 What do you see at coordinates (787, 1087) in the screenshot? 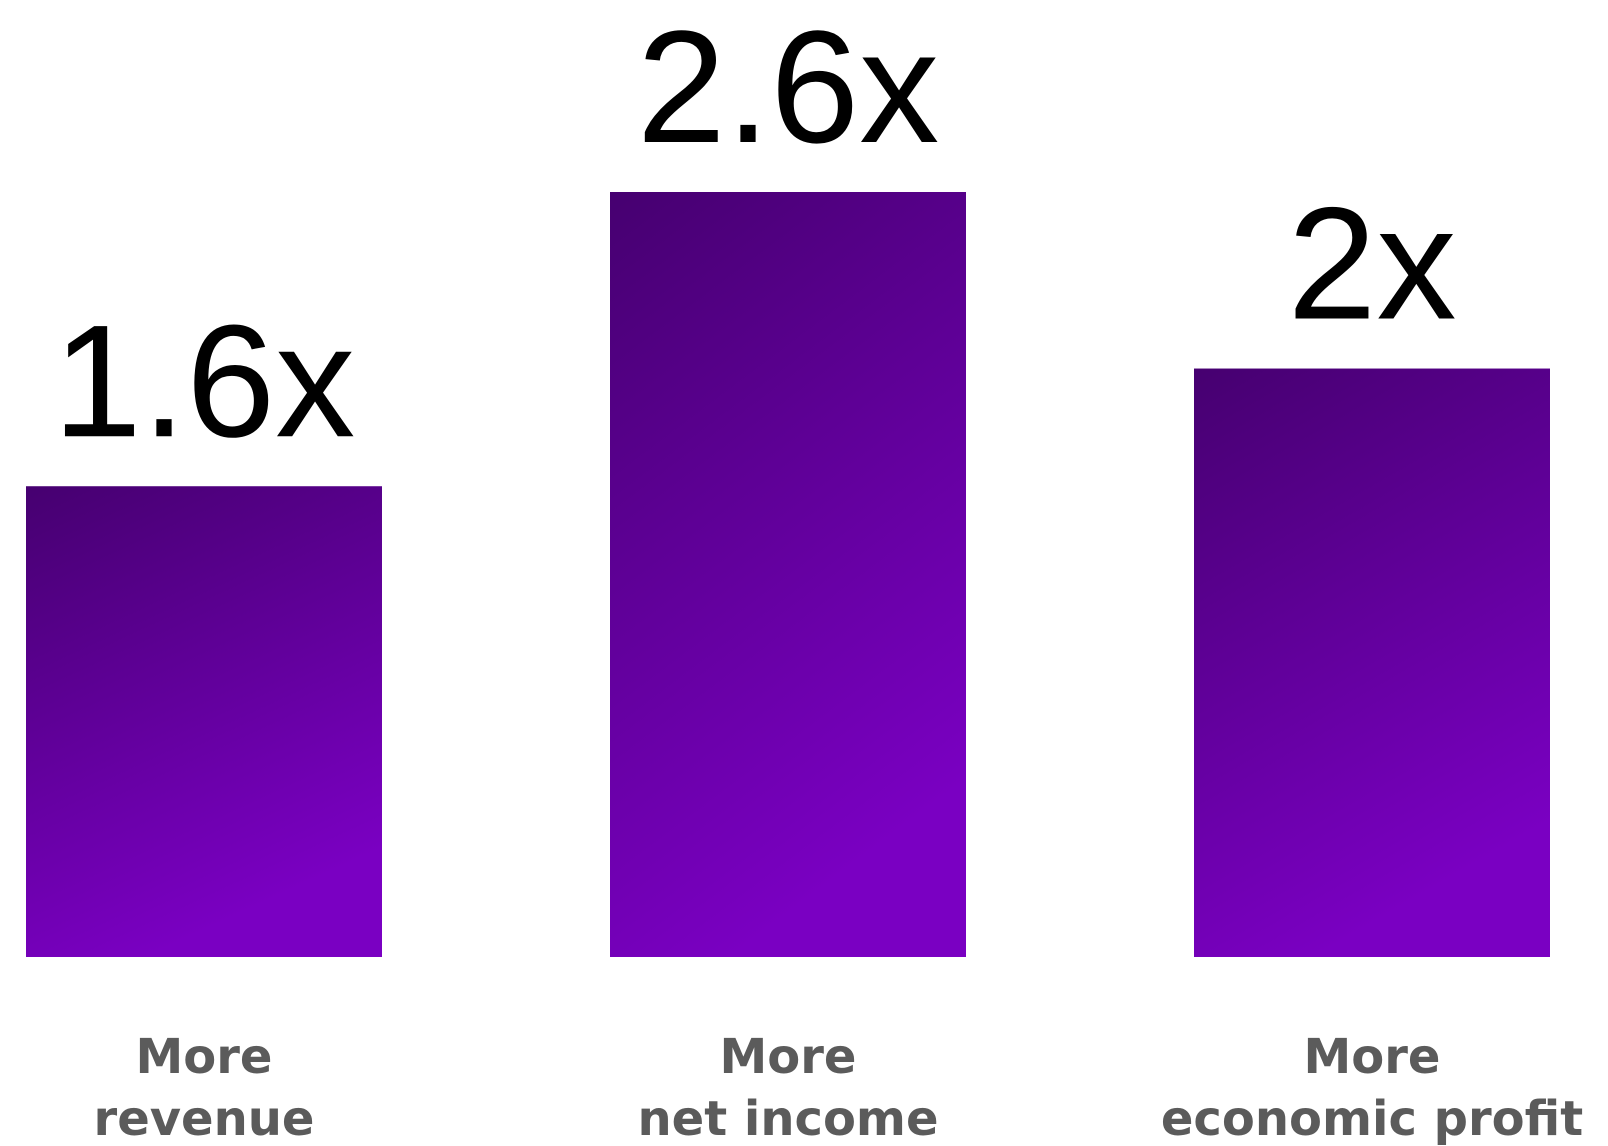
I see `category-label-net-income: More net income` at bounding box center [787, 1087].